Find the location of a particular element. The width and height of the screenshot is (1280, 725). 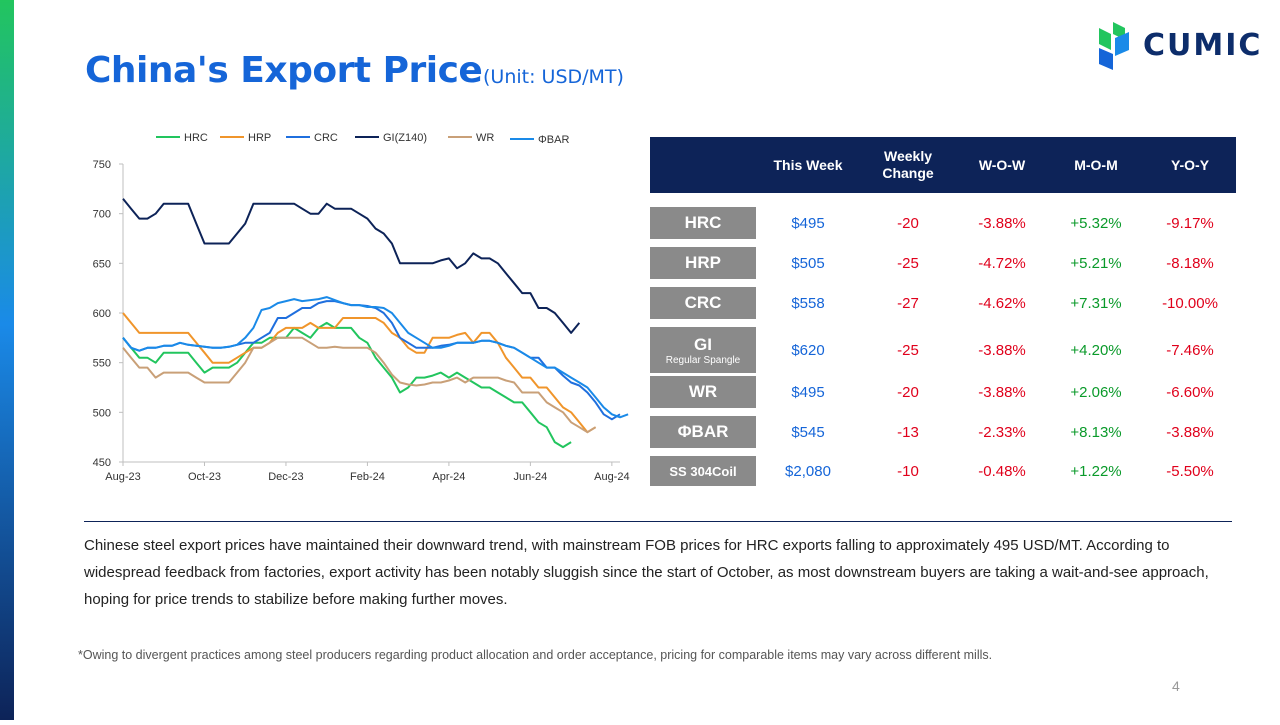

product-name: ΦBAR is located at coordinates (703, 431).